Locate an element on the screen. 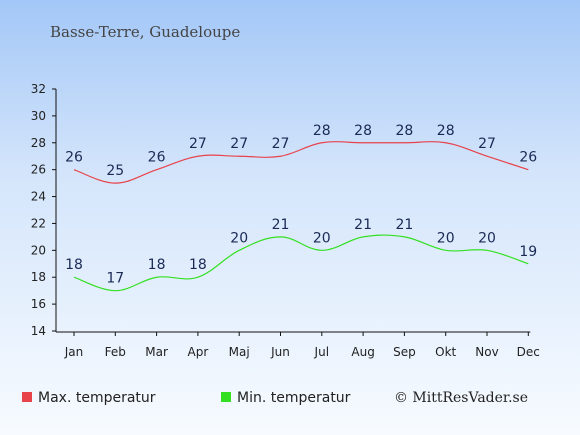 This screenshot has width=580, height=435. series-line-min is located at coordinates (301, 263).